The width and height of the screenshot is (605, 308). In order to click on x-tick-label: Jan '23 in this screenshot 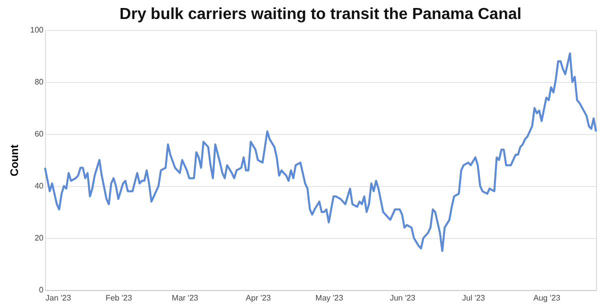, I will do `click(59, 298)`.